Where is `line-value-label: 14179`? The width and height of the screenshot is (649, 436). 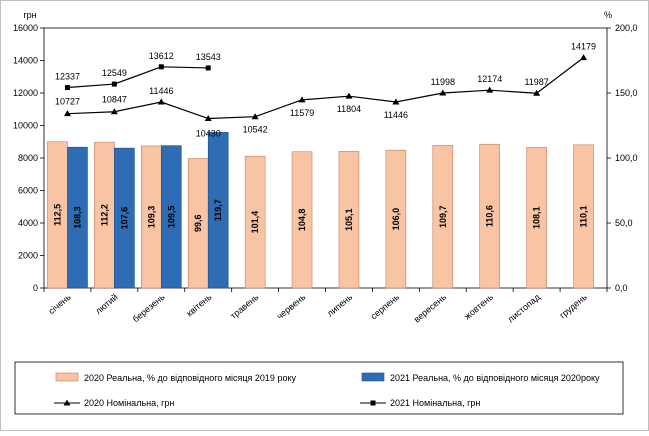
line-value-label: 14179 is located at coordinates (583, 47).